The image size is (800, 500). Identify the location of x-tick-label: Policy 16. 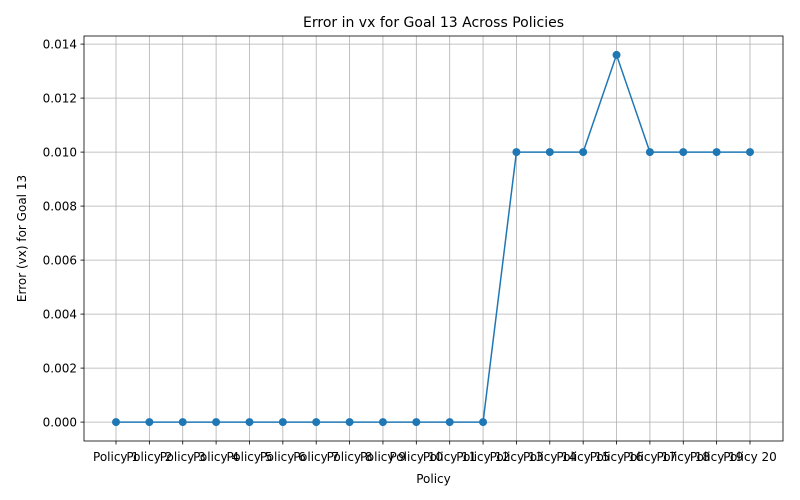
(617, 457).